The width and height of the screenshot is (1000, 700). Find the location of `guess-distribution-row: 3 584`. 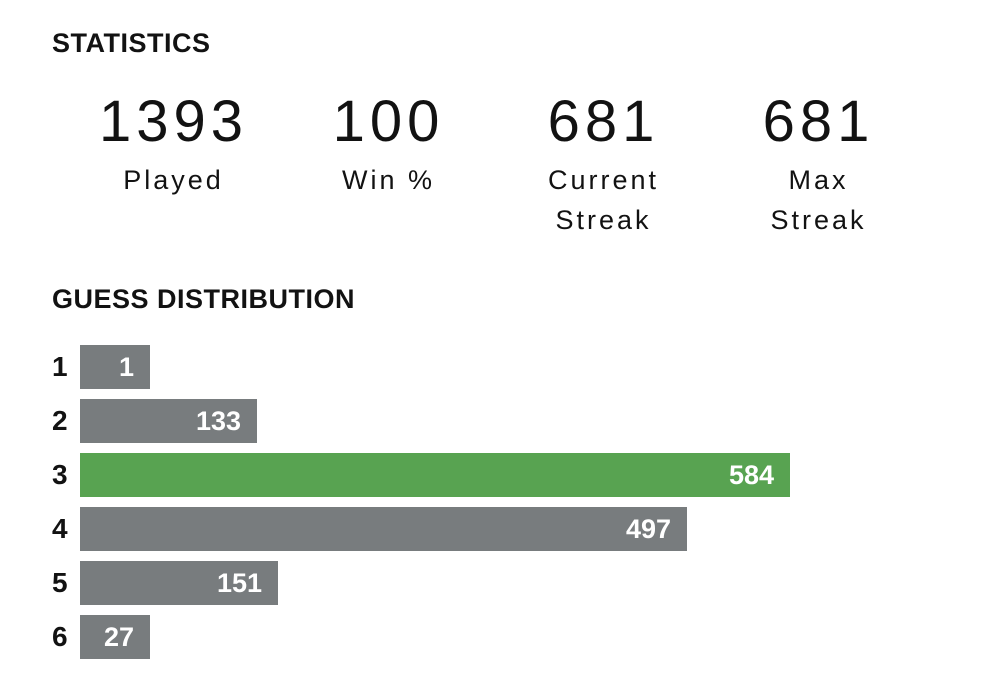

guess-distribution-row: 3 584 is located at coordinates (526, 474).